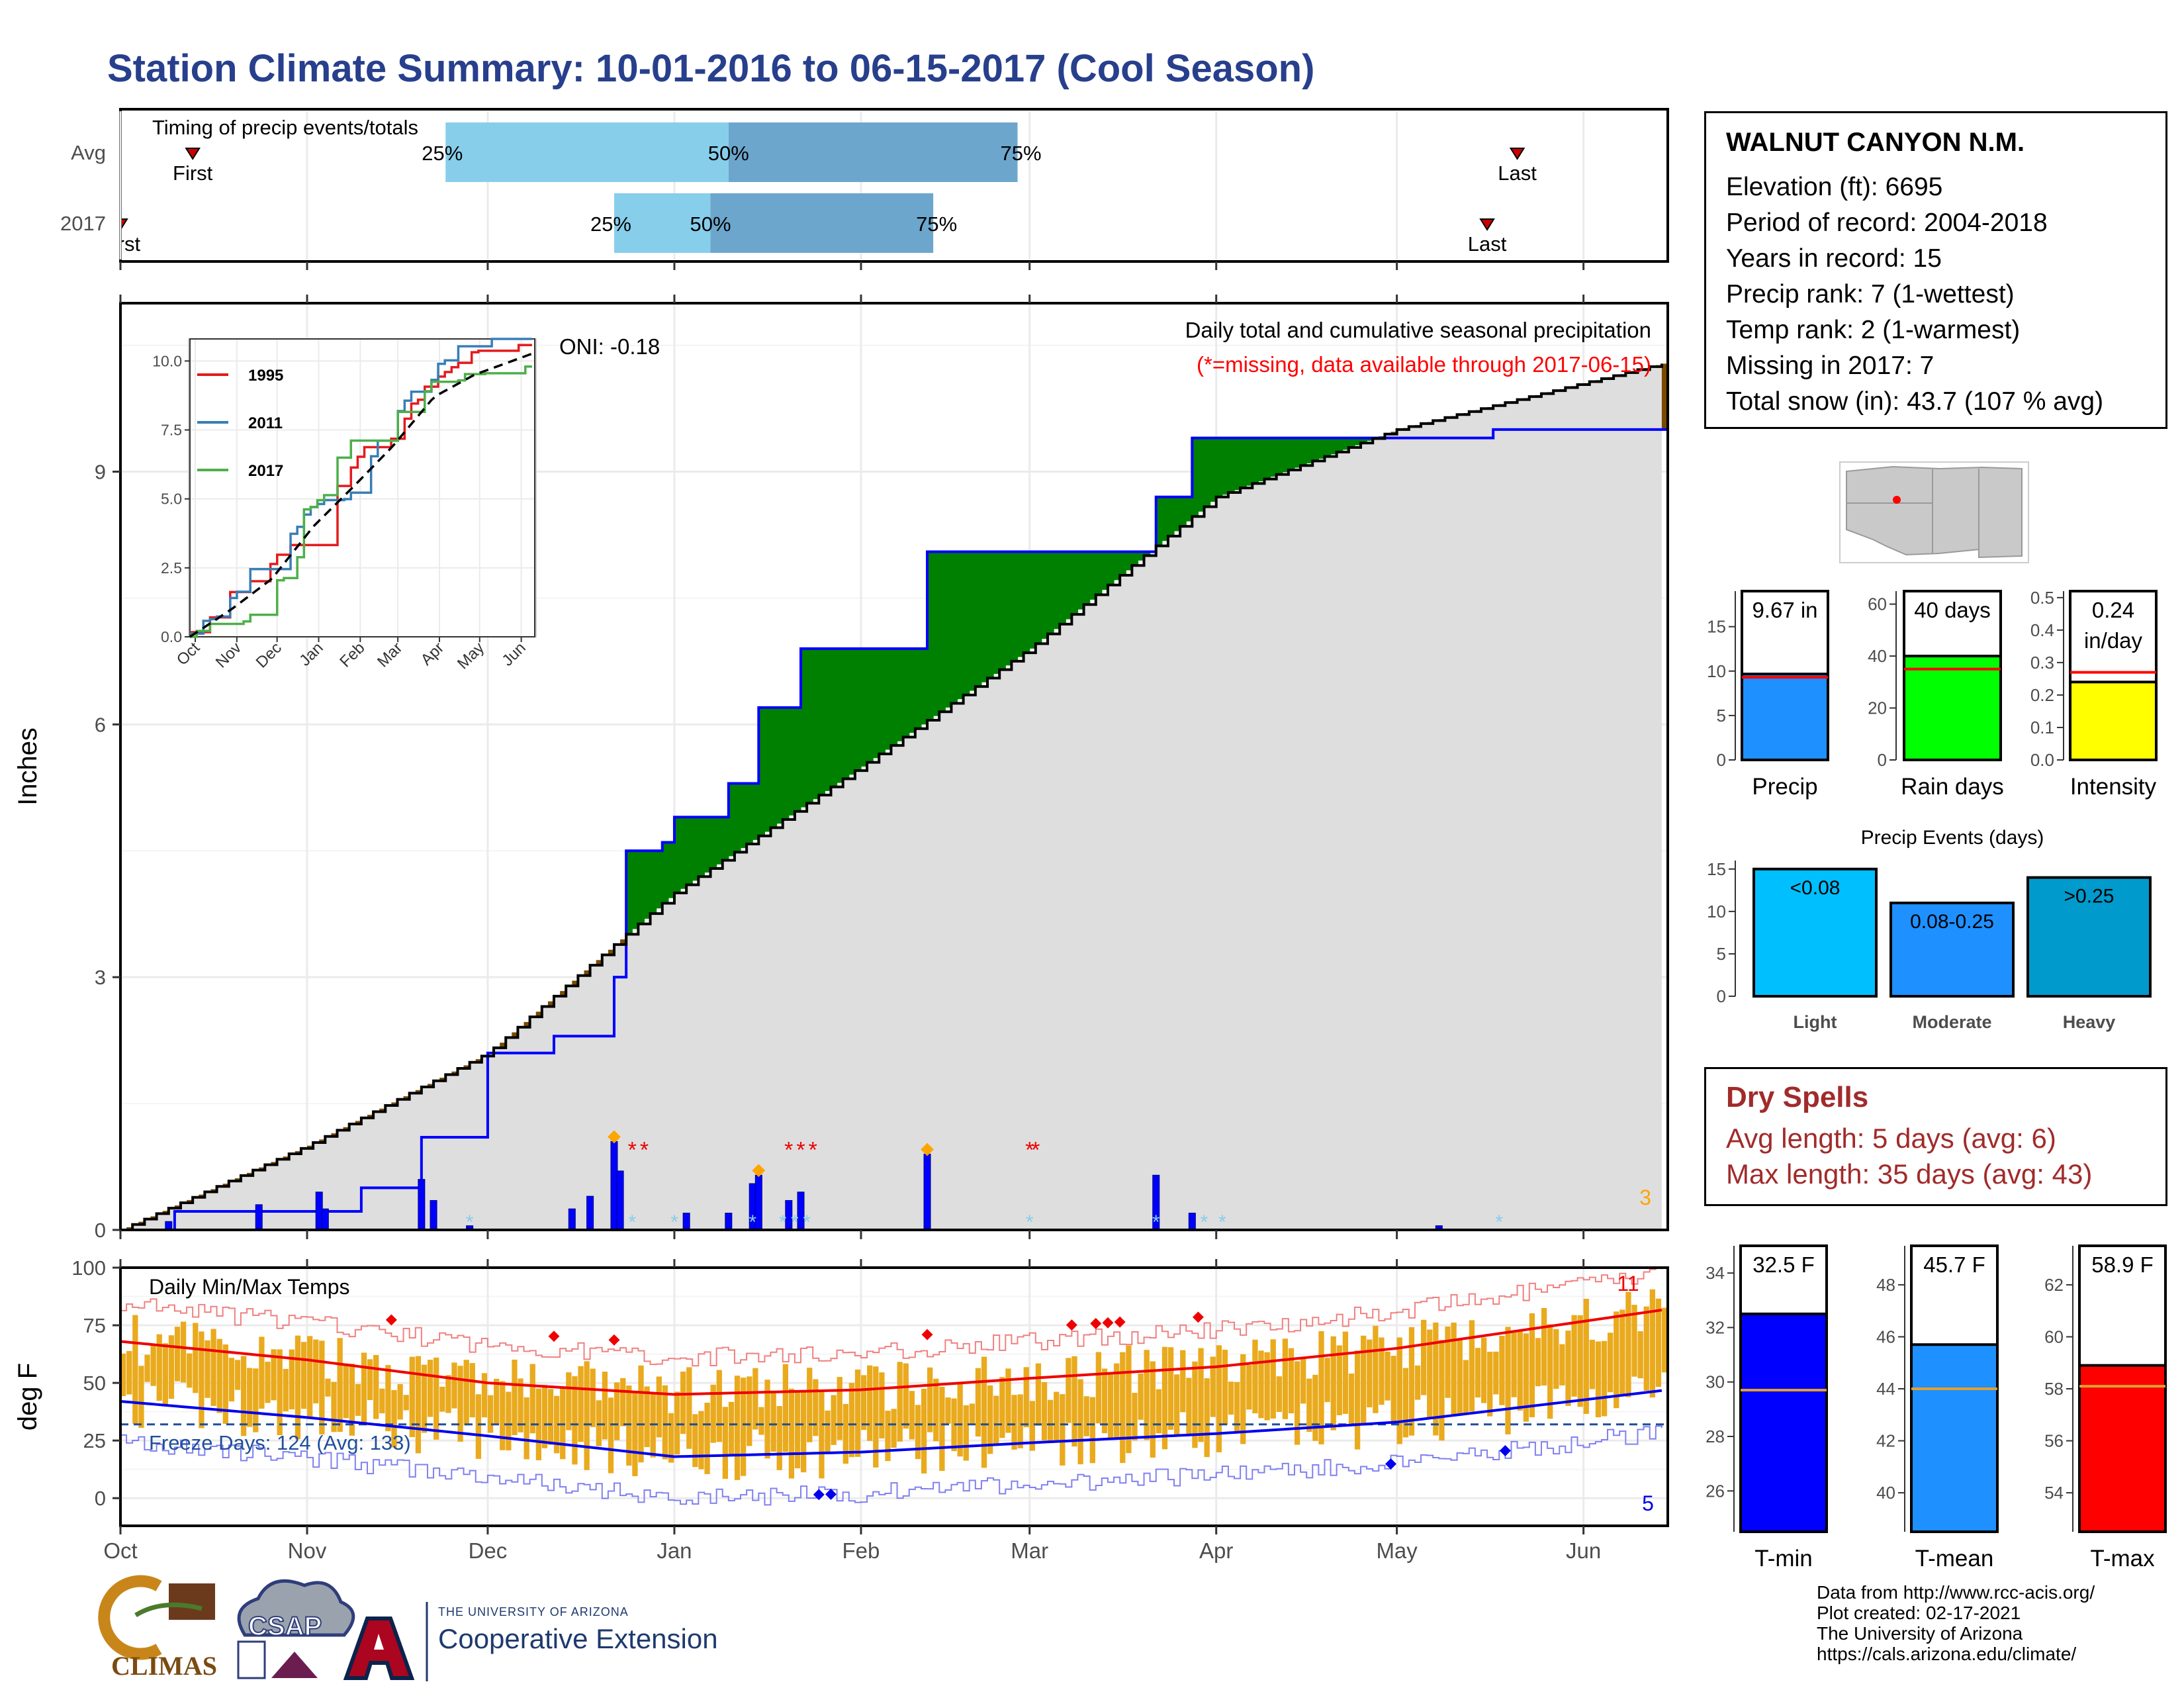  What do you see at coordinates (1784, 610) in the screenshot?
I see `mini-bar-value-label: 9.67 in` at bounding box center [1784, 610].